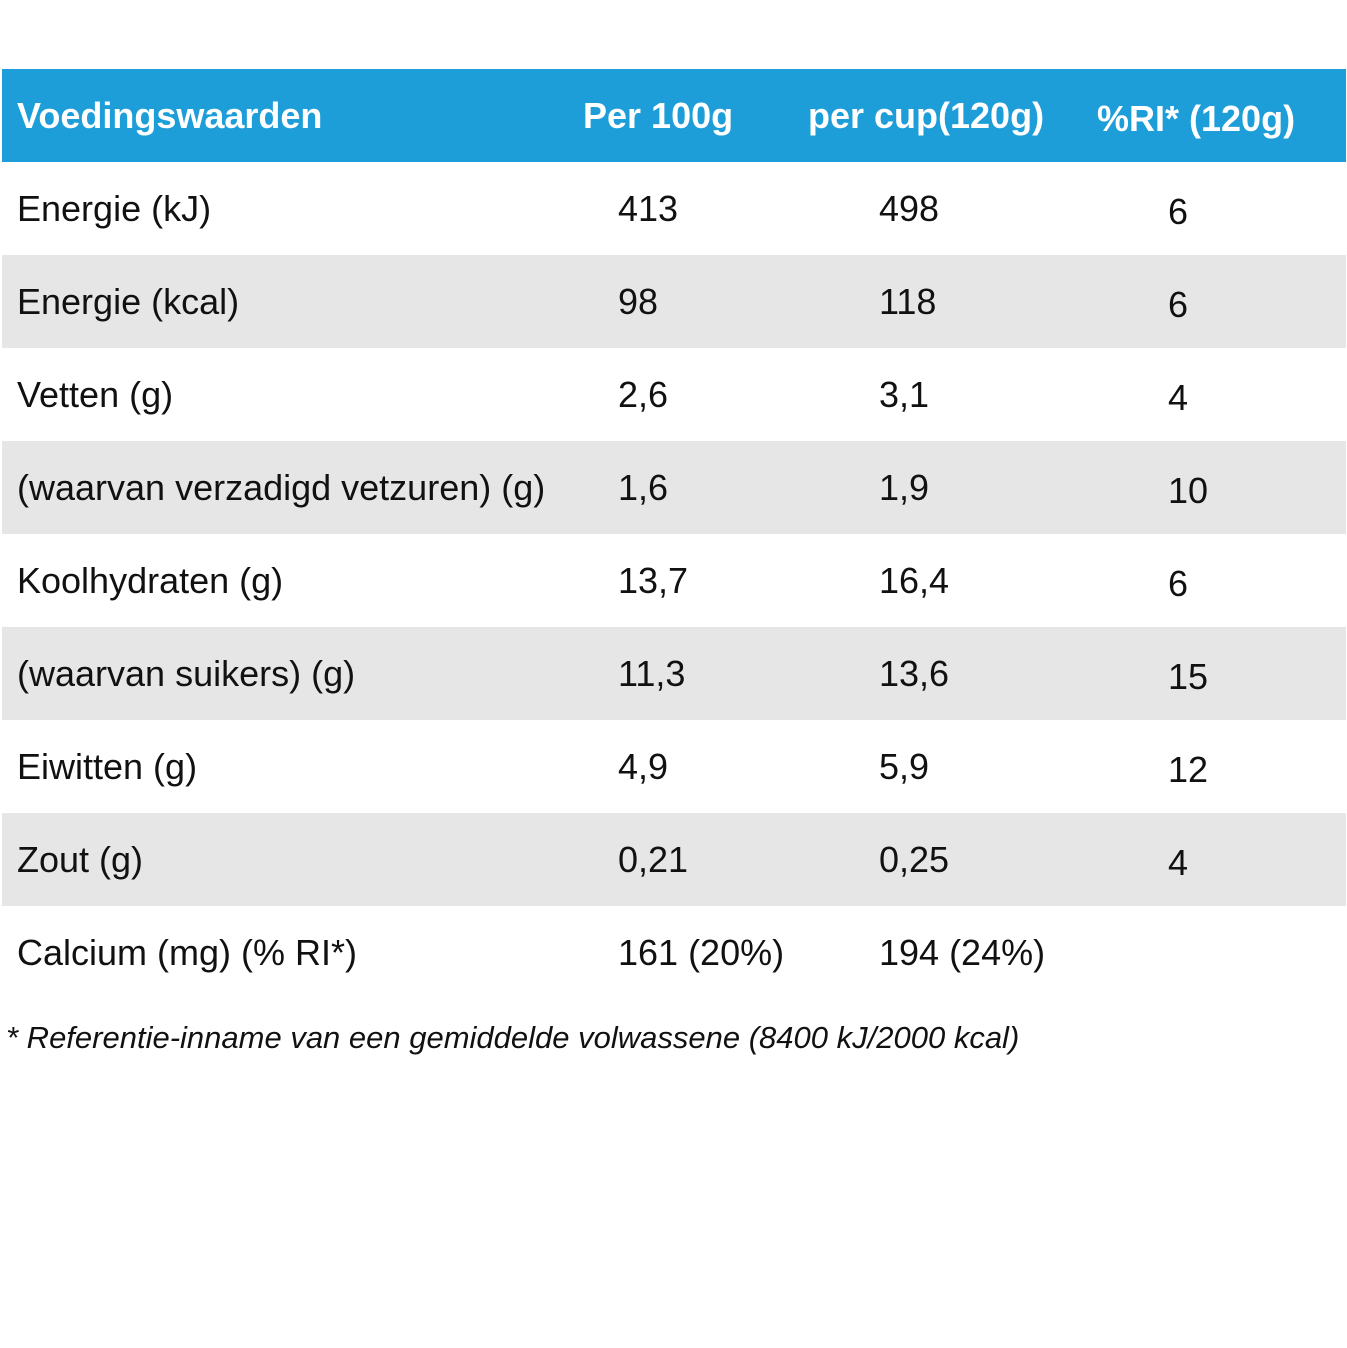 The height and width of the screenshot is (1348, 1347). What do you see at coordinates (909, 208) in the screenshot?
I see `row-per-cup: 498` at bounding box center [909, 208].